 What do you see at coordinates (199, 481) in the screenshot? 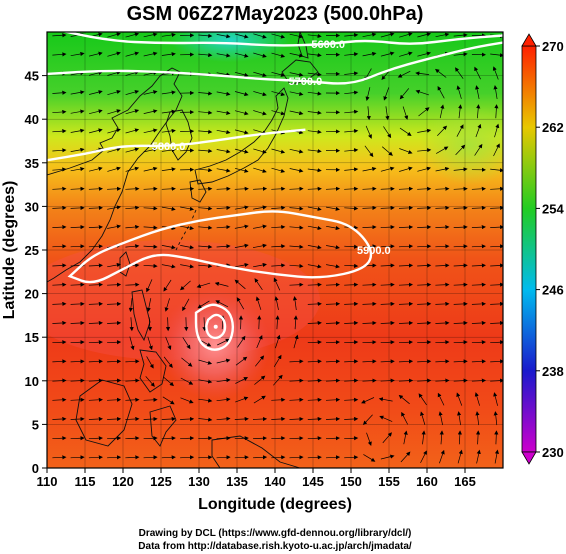
I see `x-tick-label: 130` at bounding box center [199, 481].